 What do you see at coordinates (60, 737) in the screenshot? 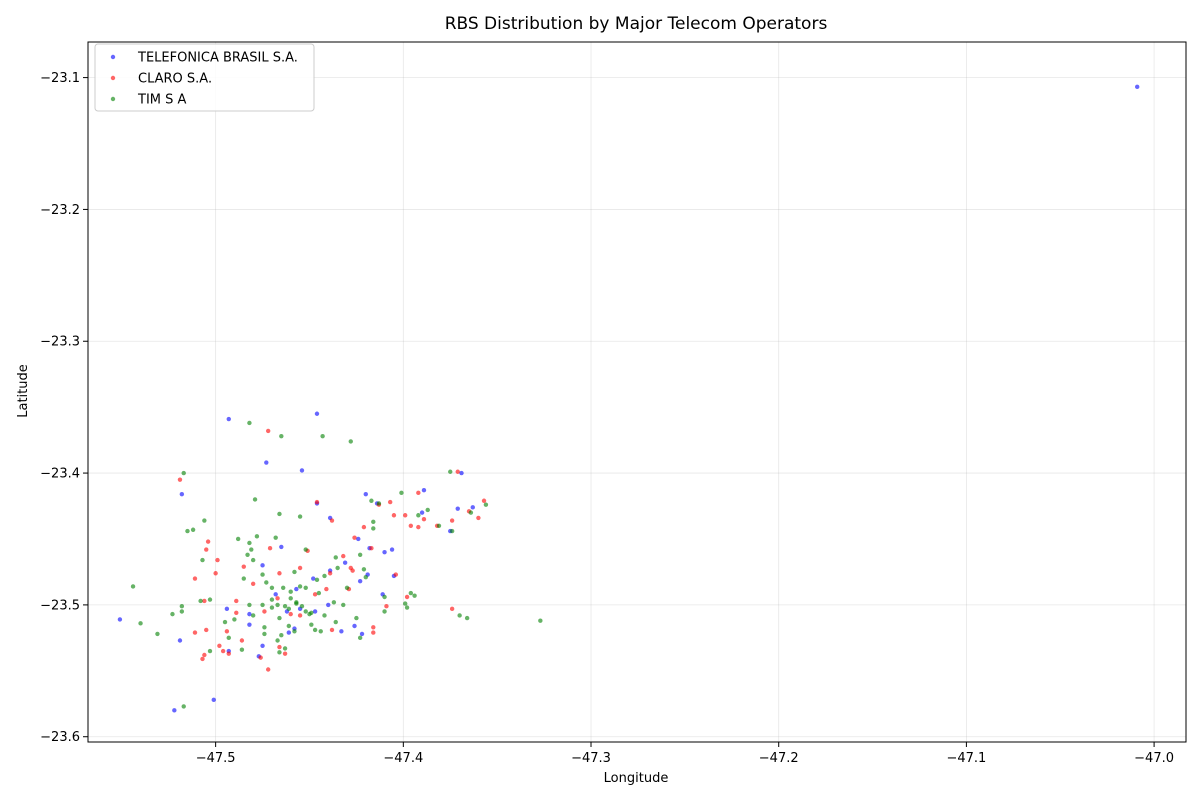
I see `y-tick-label: −23.6` at bounding box center [60, 737].